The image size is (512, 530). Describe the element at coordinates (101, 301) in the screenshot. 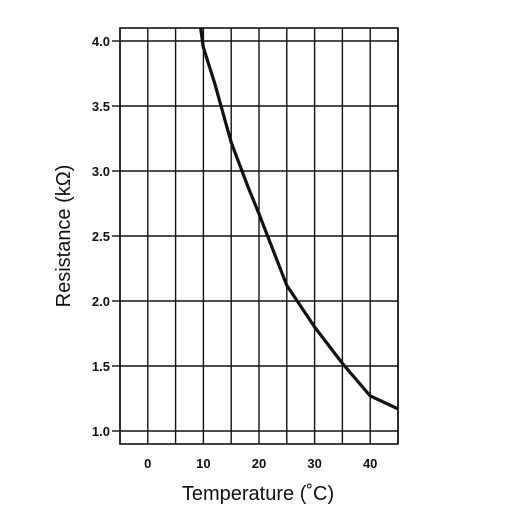

I see `y-tick-label: 2.0` at that location.